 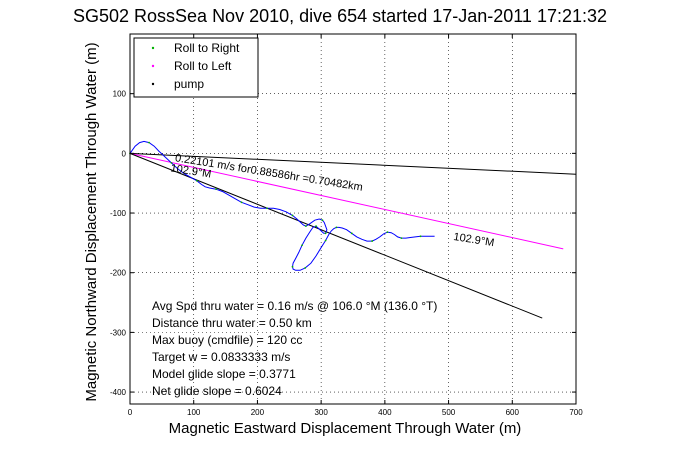 I want to click on stat-line: Distance thru water = 0.50 km, so click(x=232, y=323).